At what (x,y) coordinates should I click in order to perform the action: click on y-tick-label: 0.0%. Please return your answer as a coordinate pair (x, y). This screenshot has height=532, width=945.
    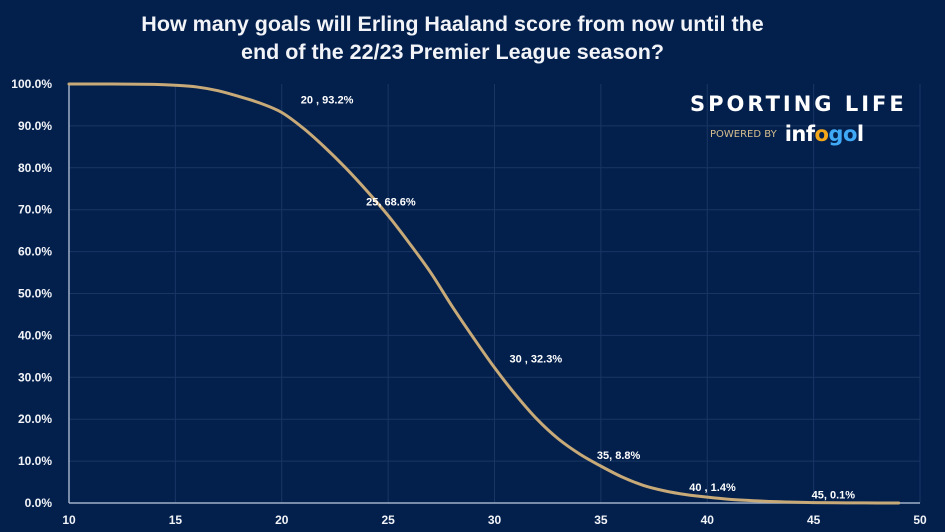
    Looking at the image, I should click on (39, 503).